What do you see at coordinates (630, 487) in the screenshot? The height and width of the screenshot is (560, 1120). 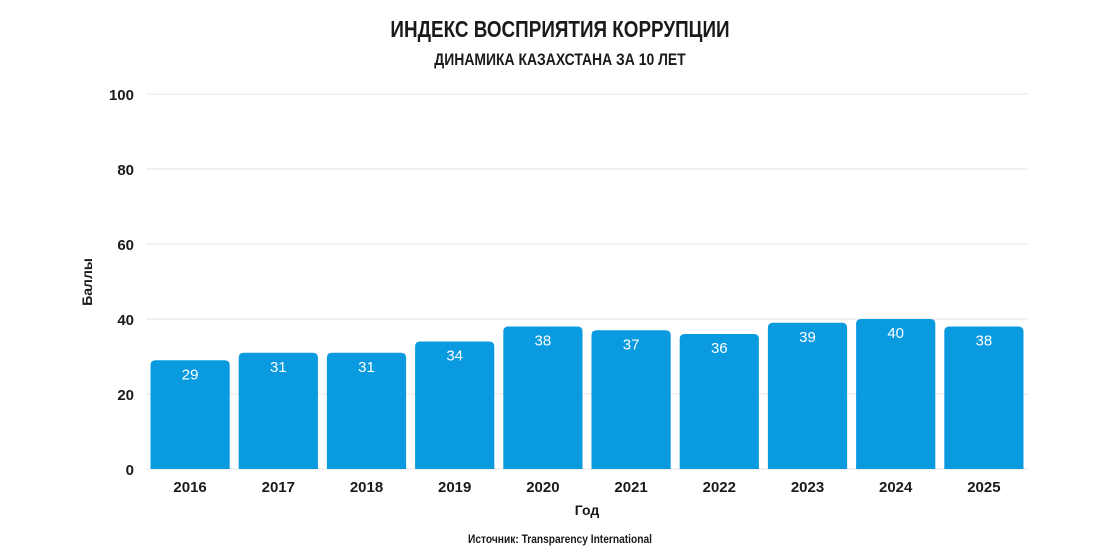 I see `x-tick-label: 2021` at bounding box center [630, 487].